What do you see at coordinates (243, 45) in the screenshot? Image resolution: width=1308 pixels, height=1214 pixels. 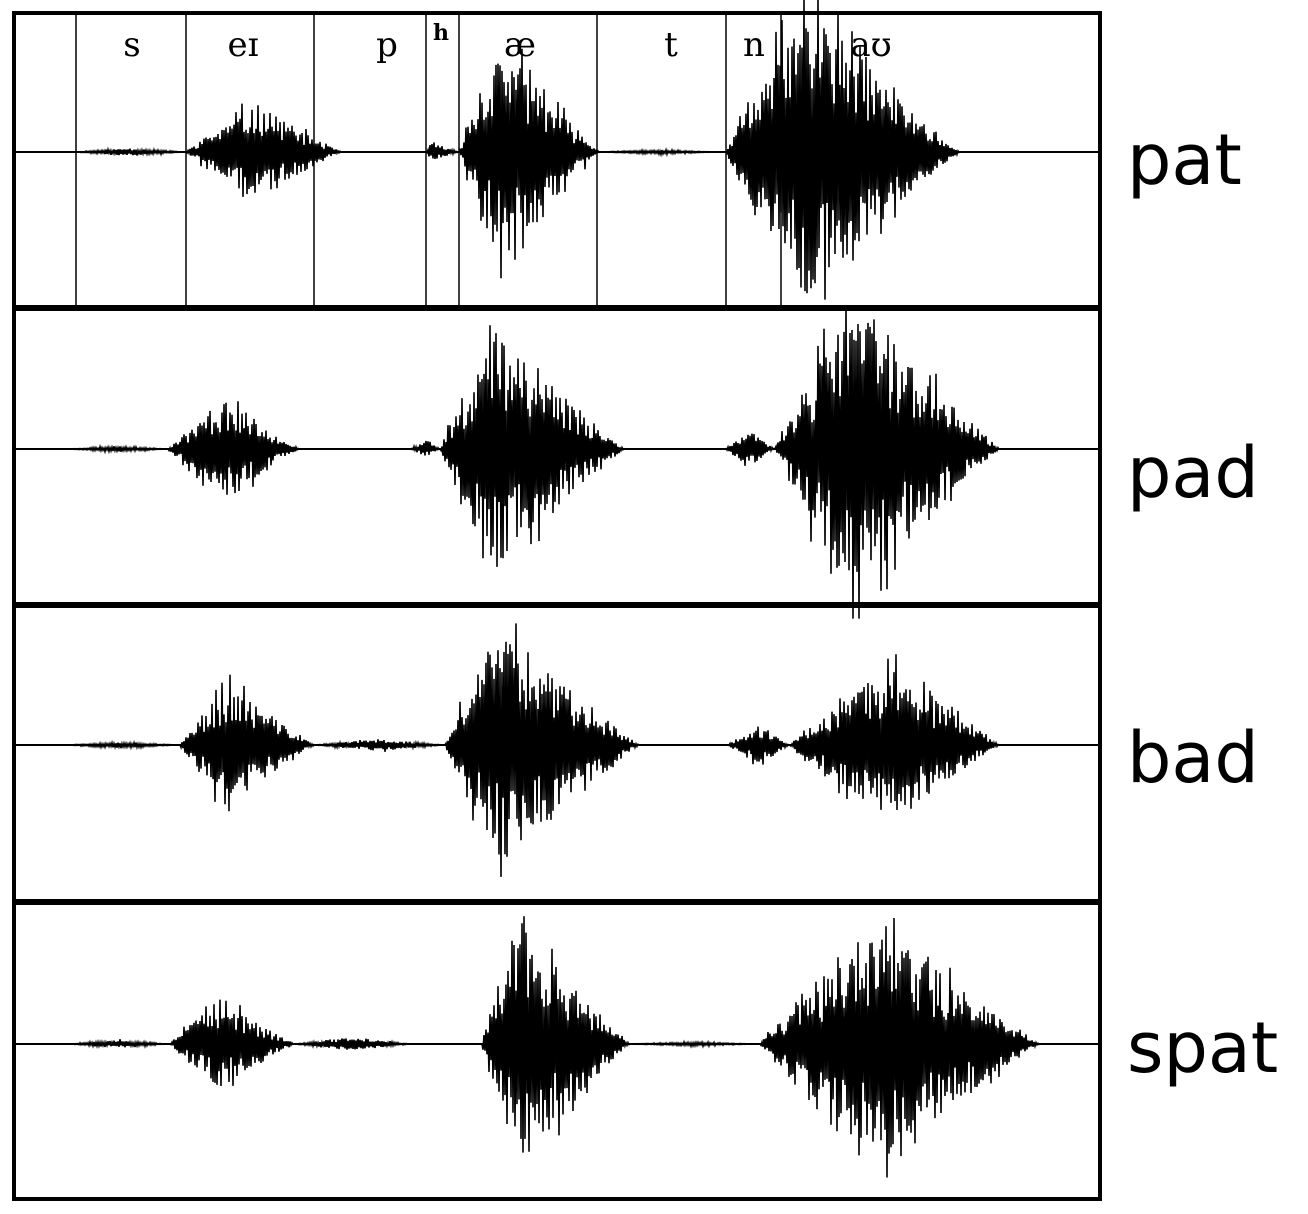 I see `segment-label-ei: eɪ` at bounding box center [243, 45].